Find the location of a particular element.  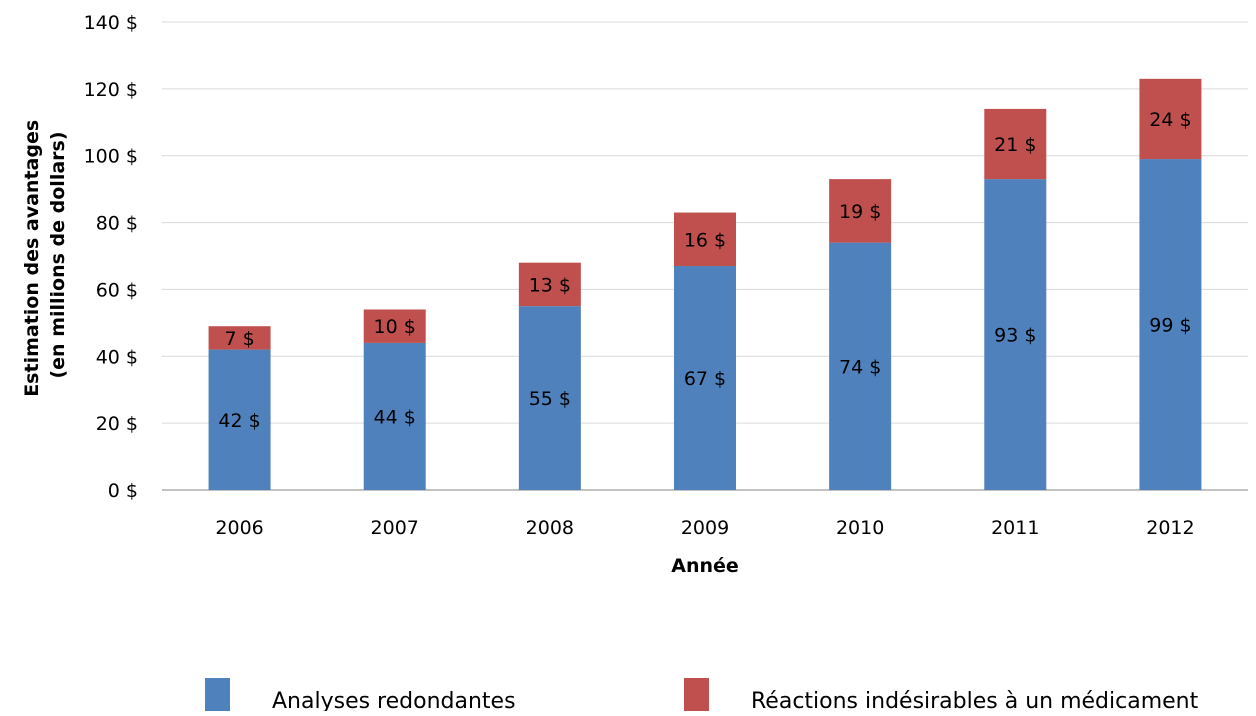

data-label: 7 $ is located at coordinates (239, 339).